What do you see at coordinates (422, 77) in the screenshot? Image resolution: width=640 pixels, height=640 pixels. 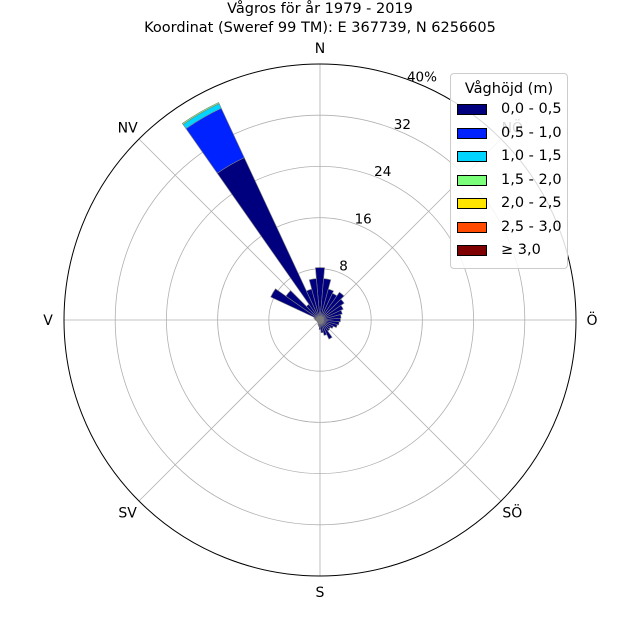 I see `radial-tick-label: 40%` at bounding box center [422, 77].